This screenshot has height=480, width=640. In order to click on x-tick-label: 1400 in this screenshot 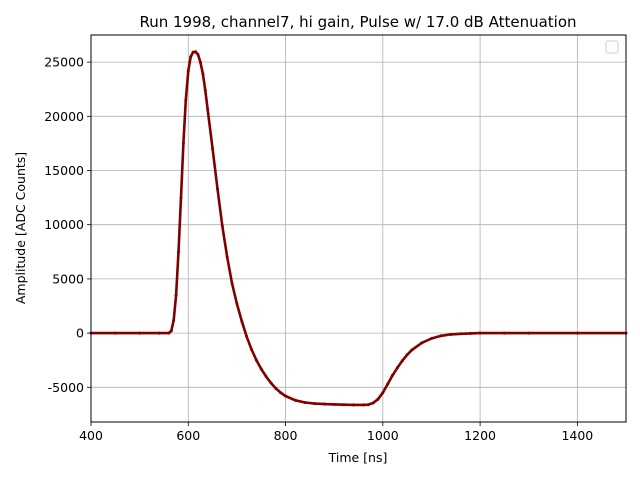, I will do `click(577, 435)`.